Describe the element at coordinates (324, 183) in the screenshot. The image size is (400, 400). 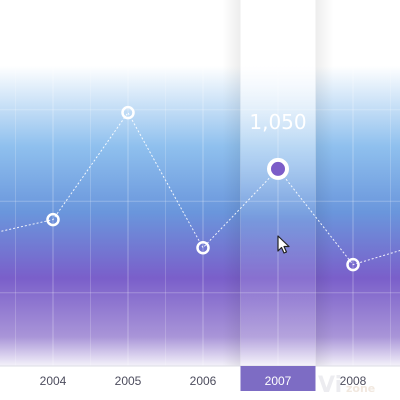
I see `band-shadow-right` at that location.